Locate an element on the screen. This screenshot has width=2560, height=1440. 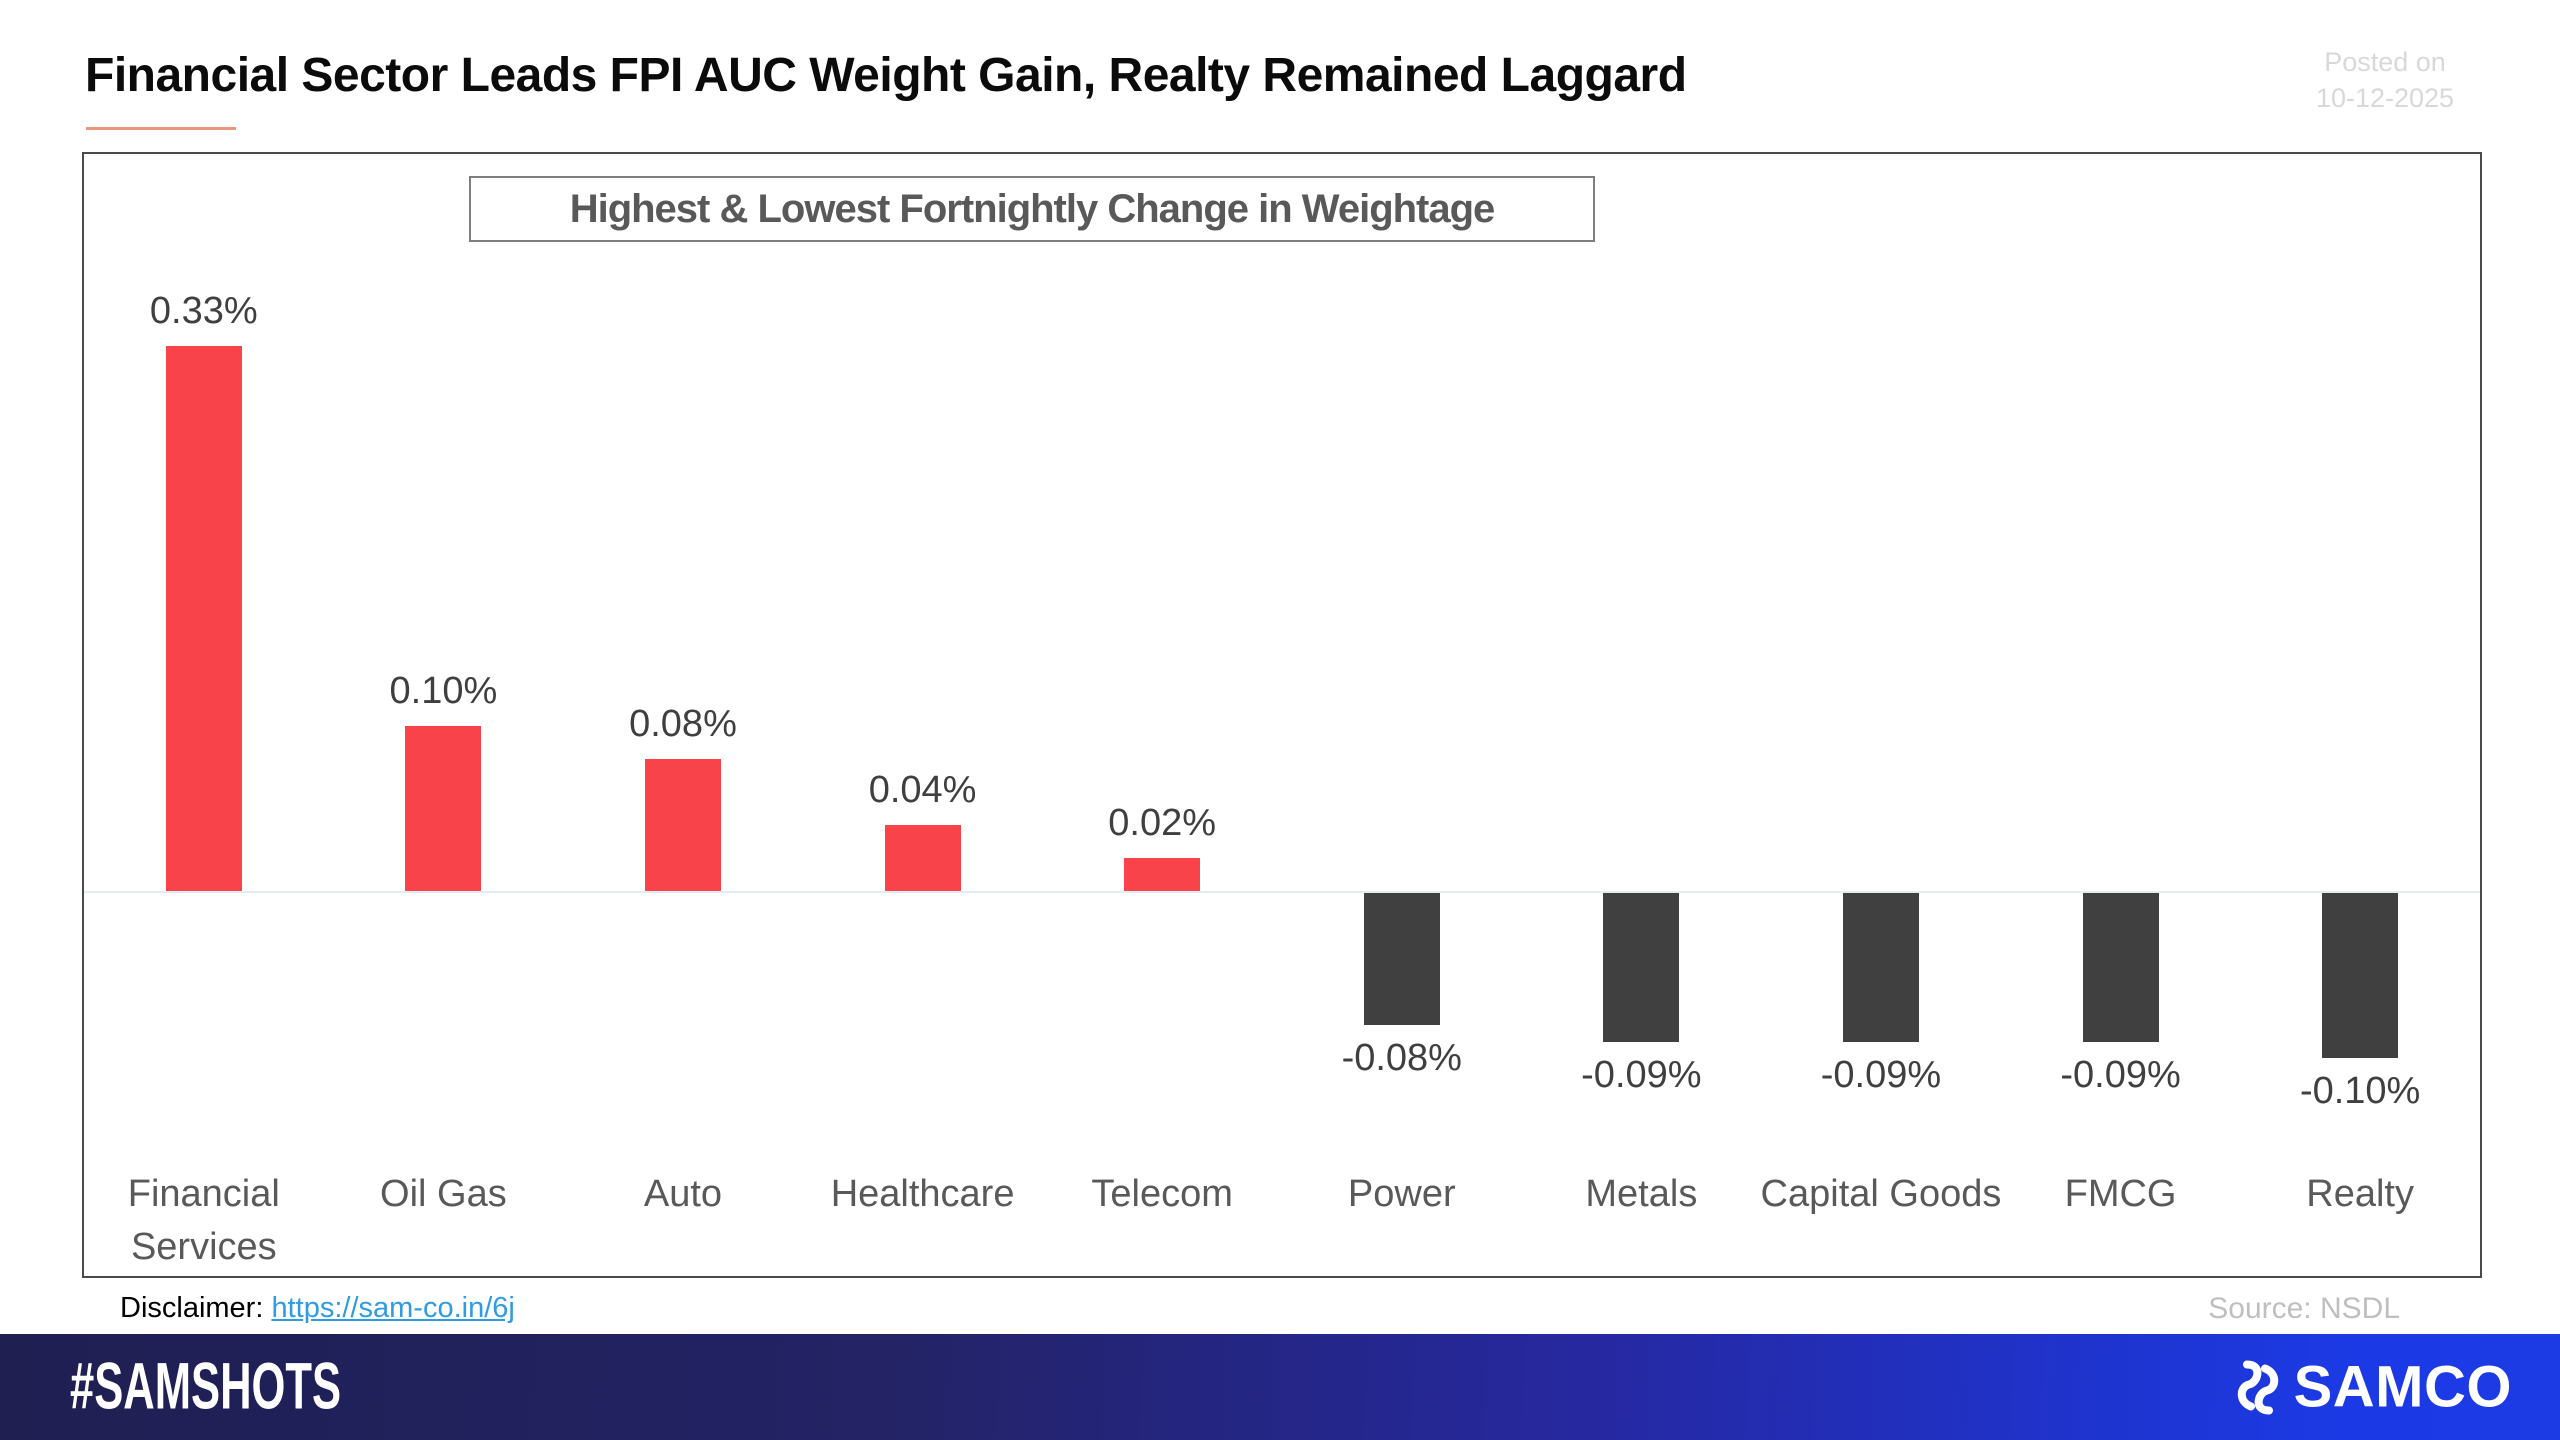
bar-column: 0.02% Telecom is located at coordinates (1162, 715).